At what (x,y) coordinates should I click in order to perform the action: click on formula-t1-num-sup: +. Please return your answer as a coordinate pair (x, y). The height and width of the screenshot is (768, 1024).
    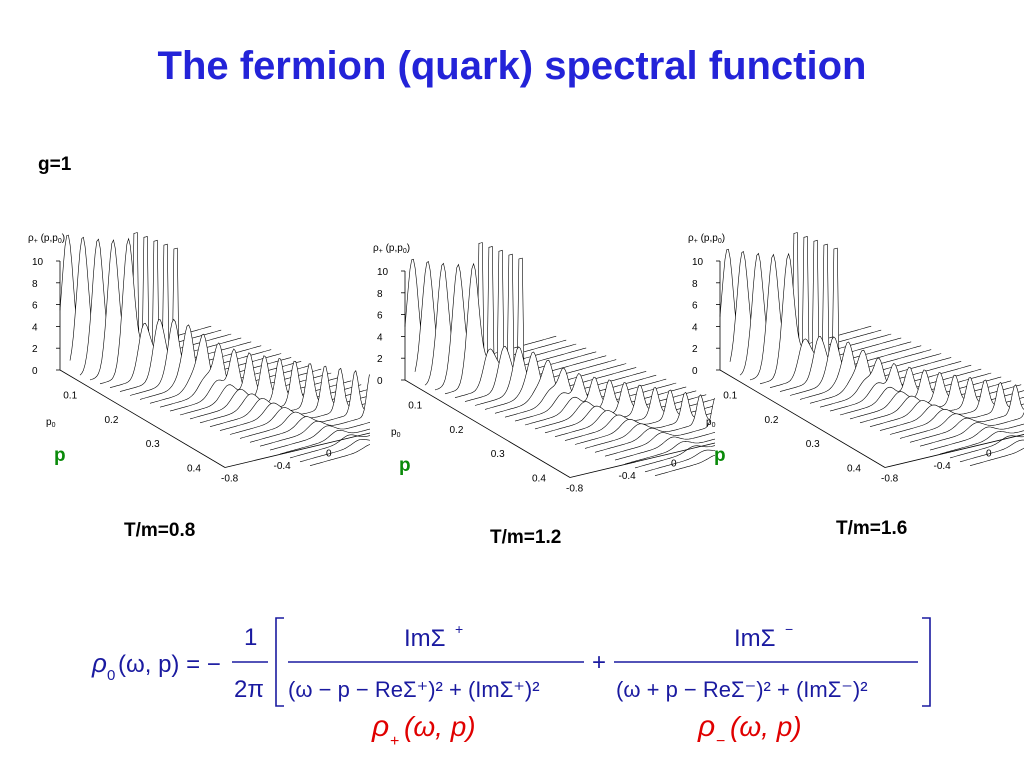
    Looking at the image, I should click on (459, 629).